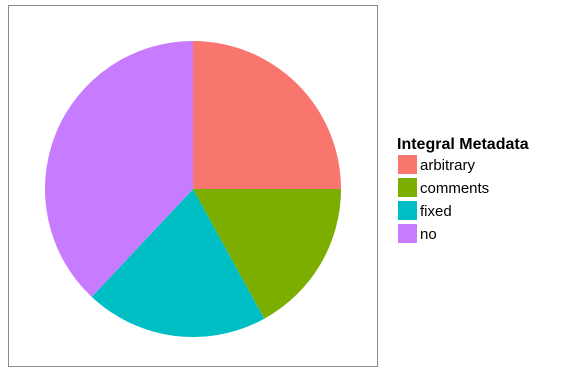 This screenshot has width=564, height=375. Describe the element at coordinates (417, 233) in the screenshot. I see `legend-item-no: no` at that location.